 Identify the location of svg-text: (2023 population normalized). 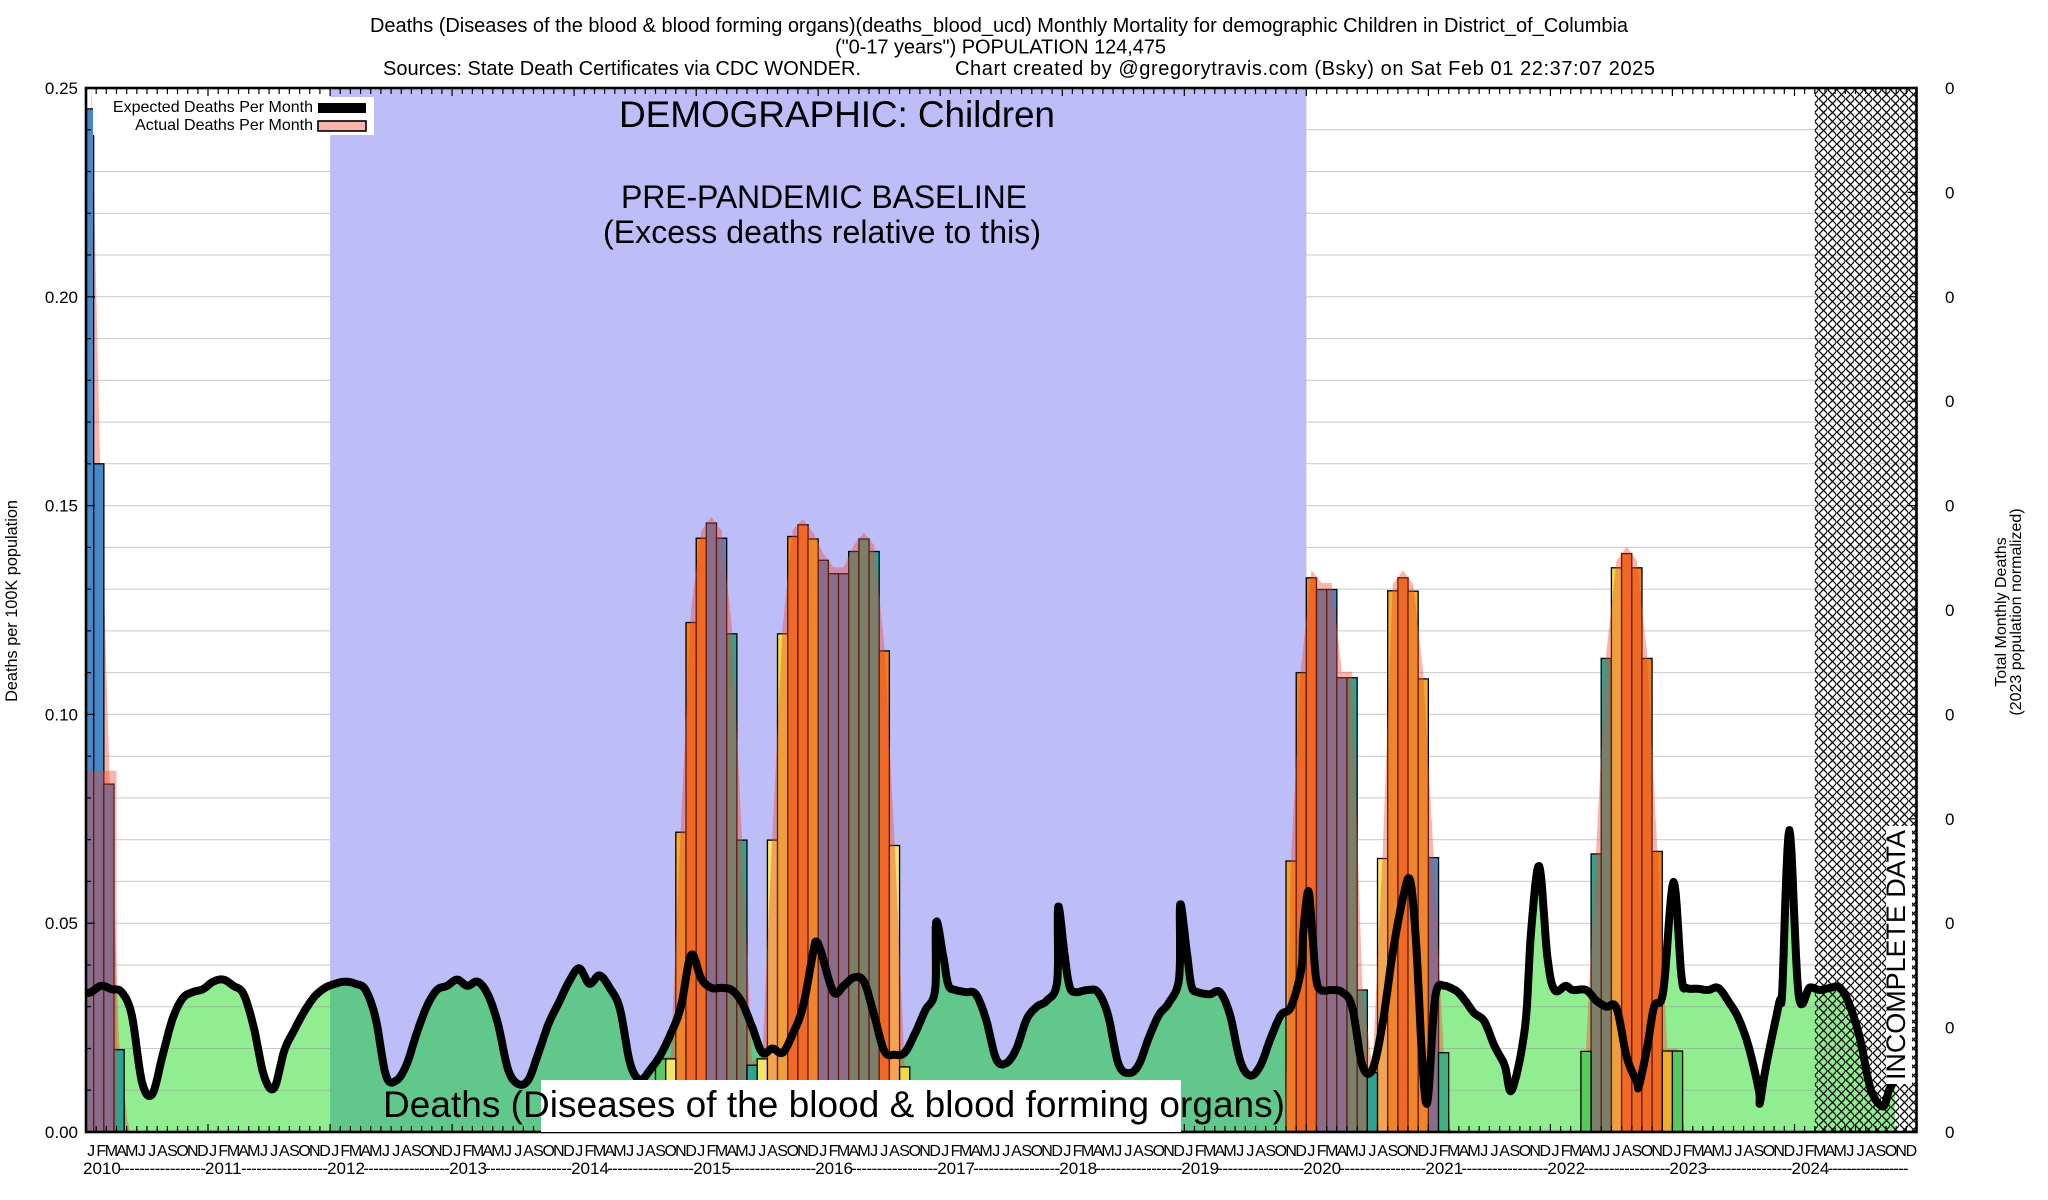
(2016, 611).